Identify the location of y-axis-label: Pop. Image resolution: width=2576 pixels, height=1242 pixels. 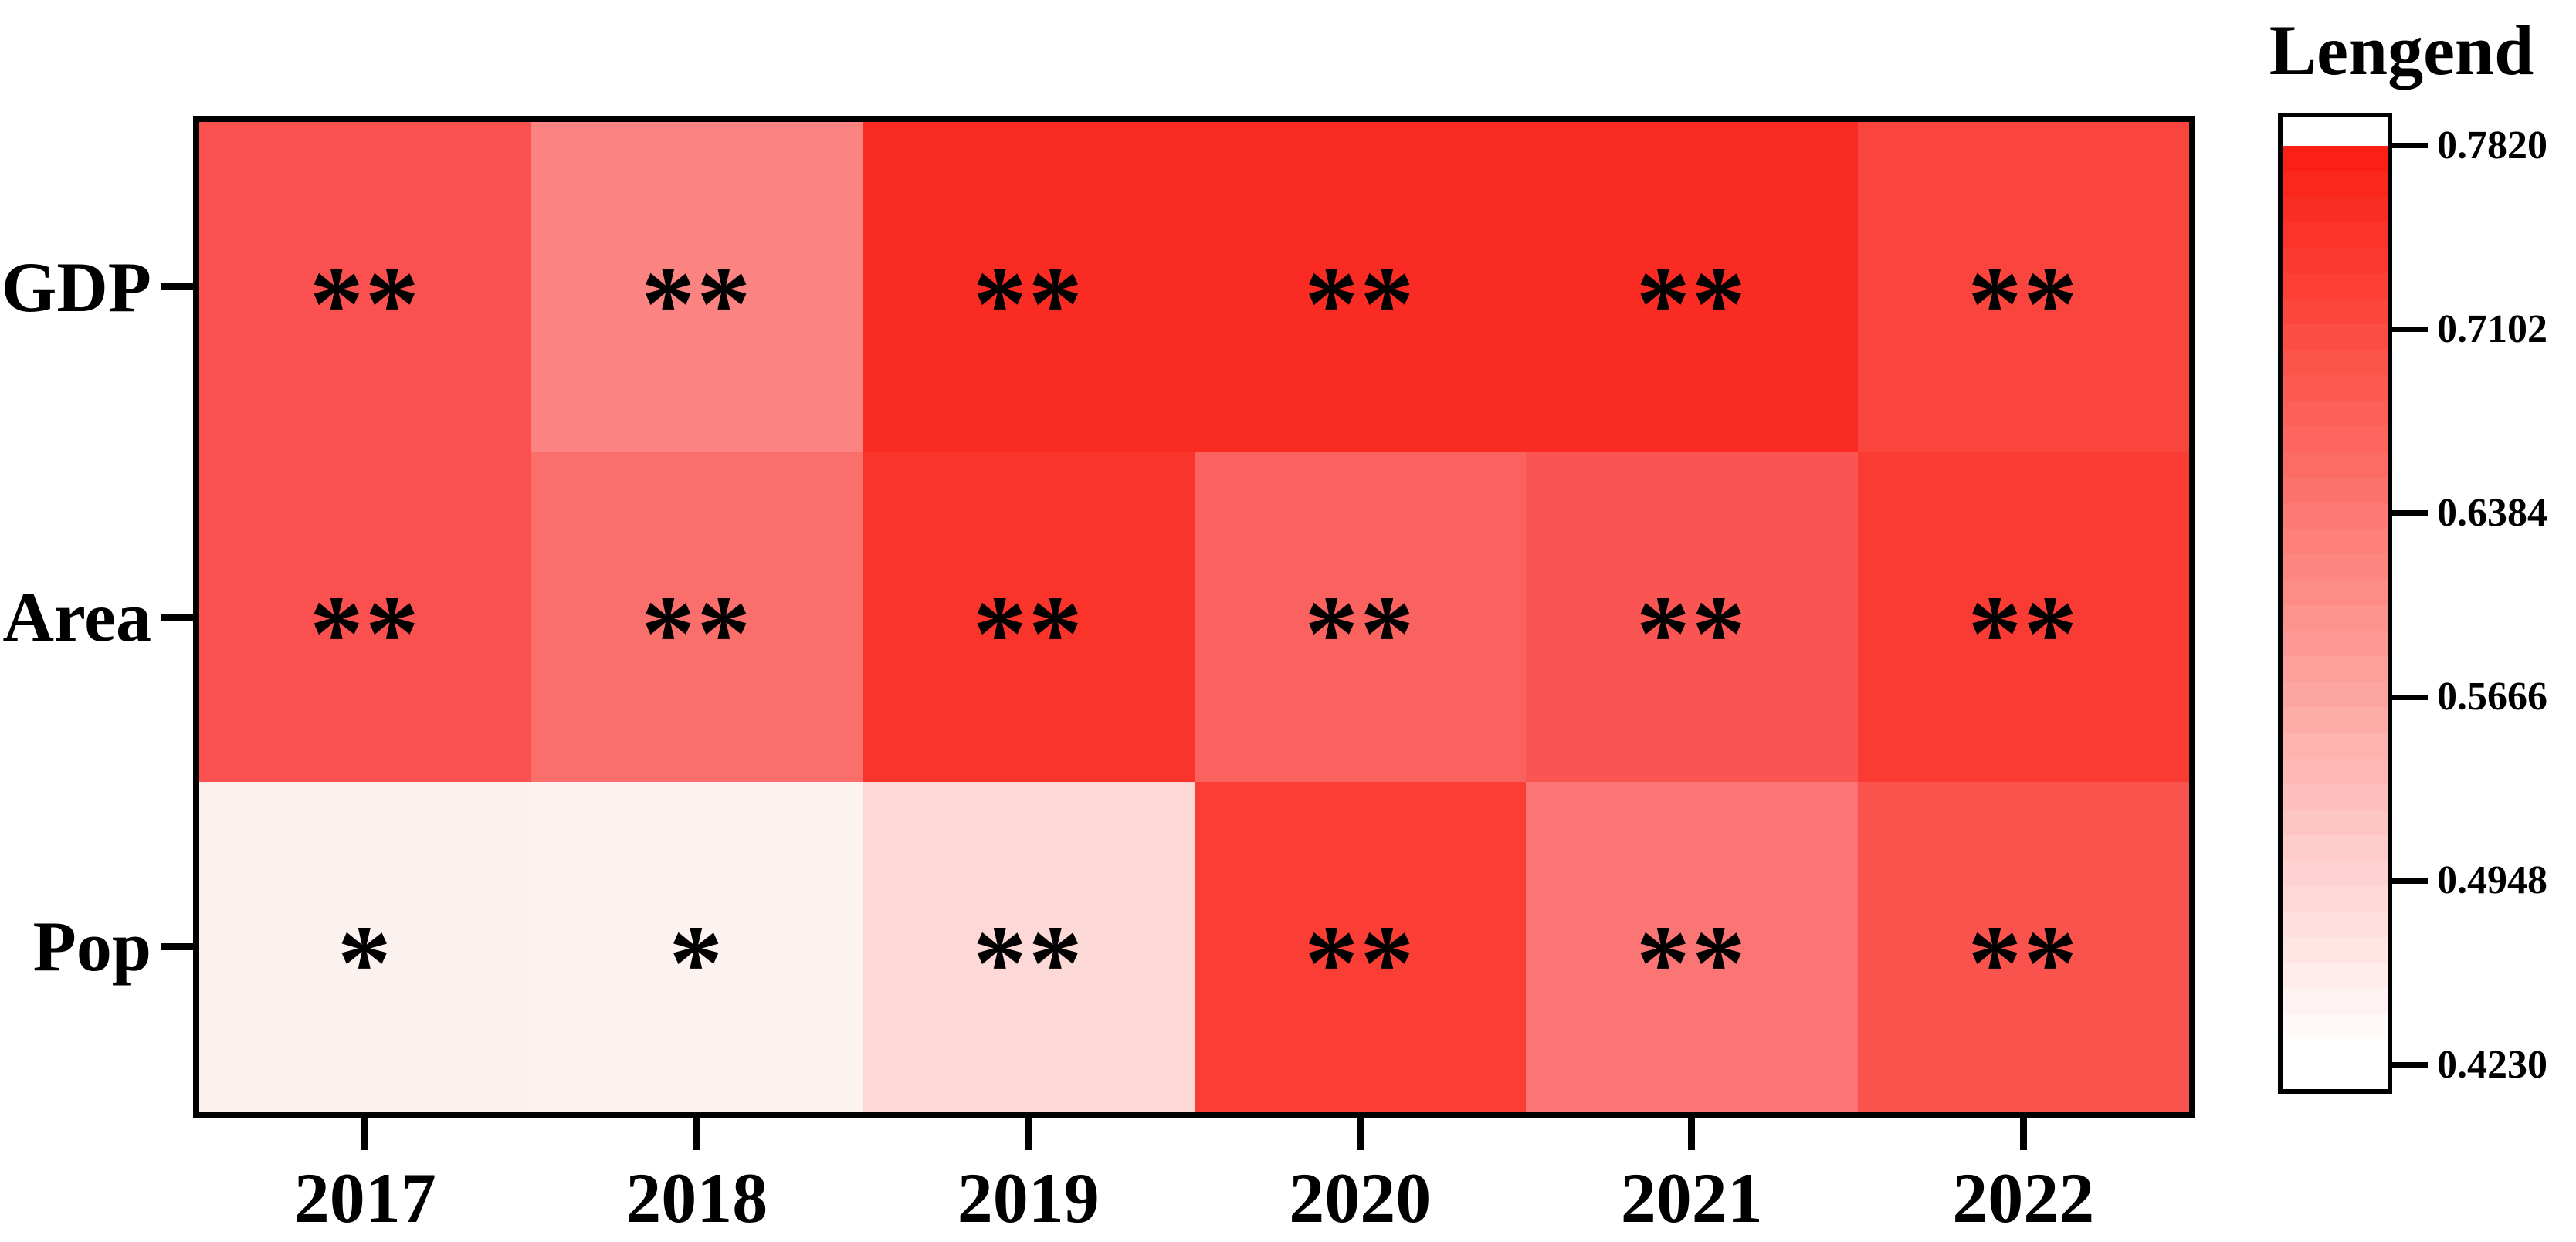
(91, 946).